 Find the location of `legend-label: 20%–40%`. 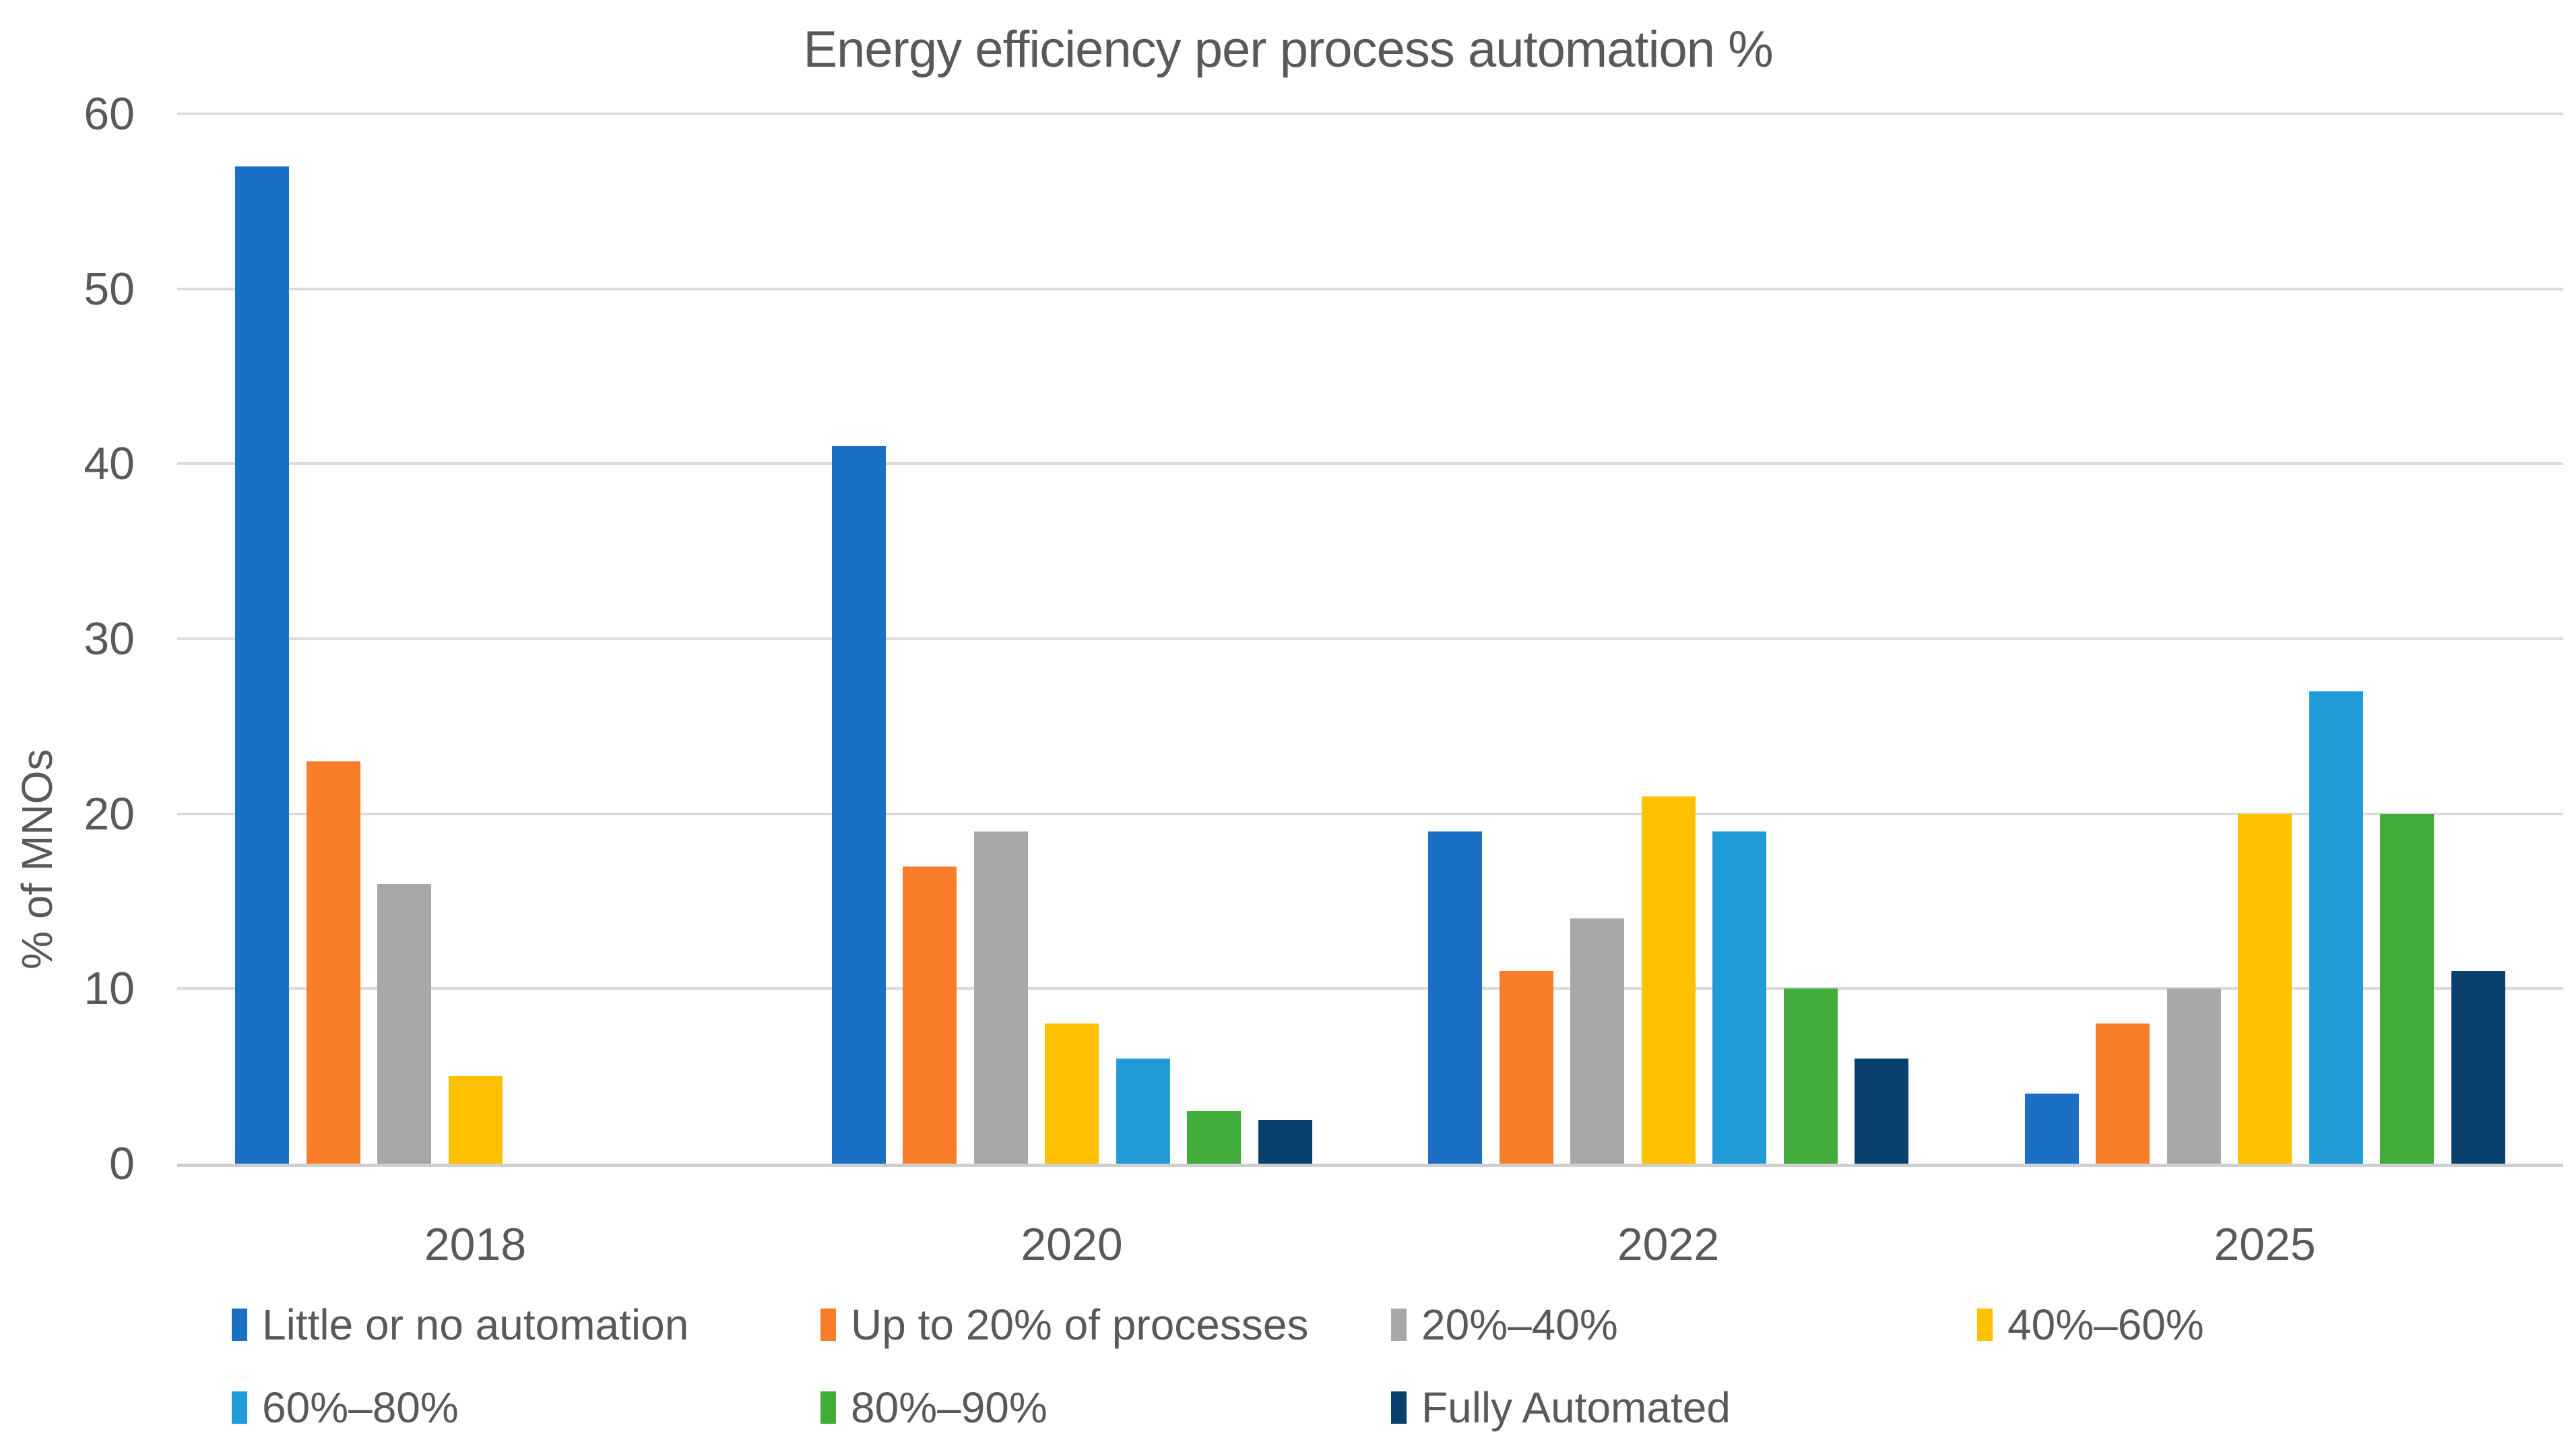

legend-label: 20%–40% is located at coordinates (1520, 1324).